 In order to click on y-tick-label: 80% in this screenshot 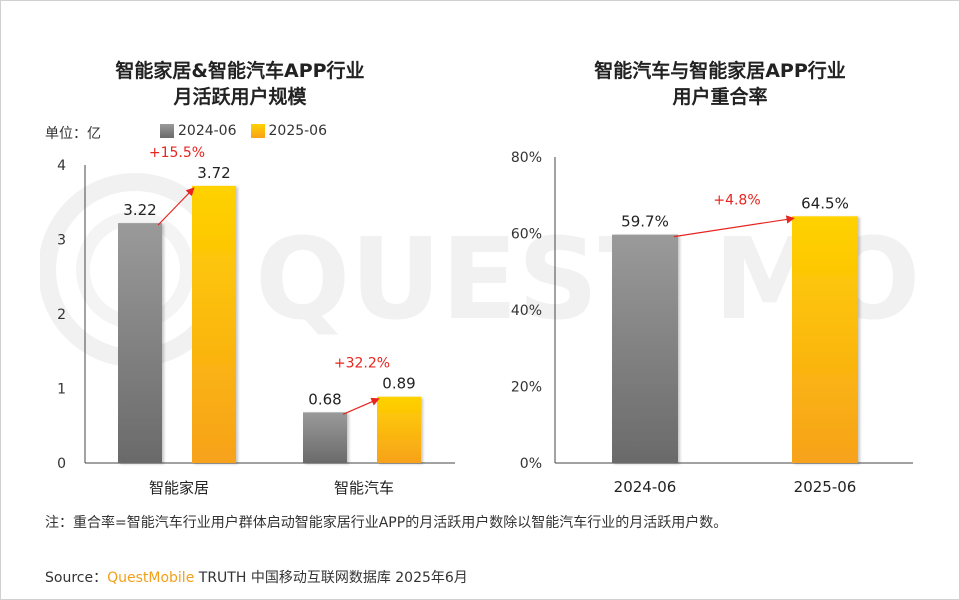, I will do `click(526, 158)`.